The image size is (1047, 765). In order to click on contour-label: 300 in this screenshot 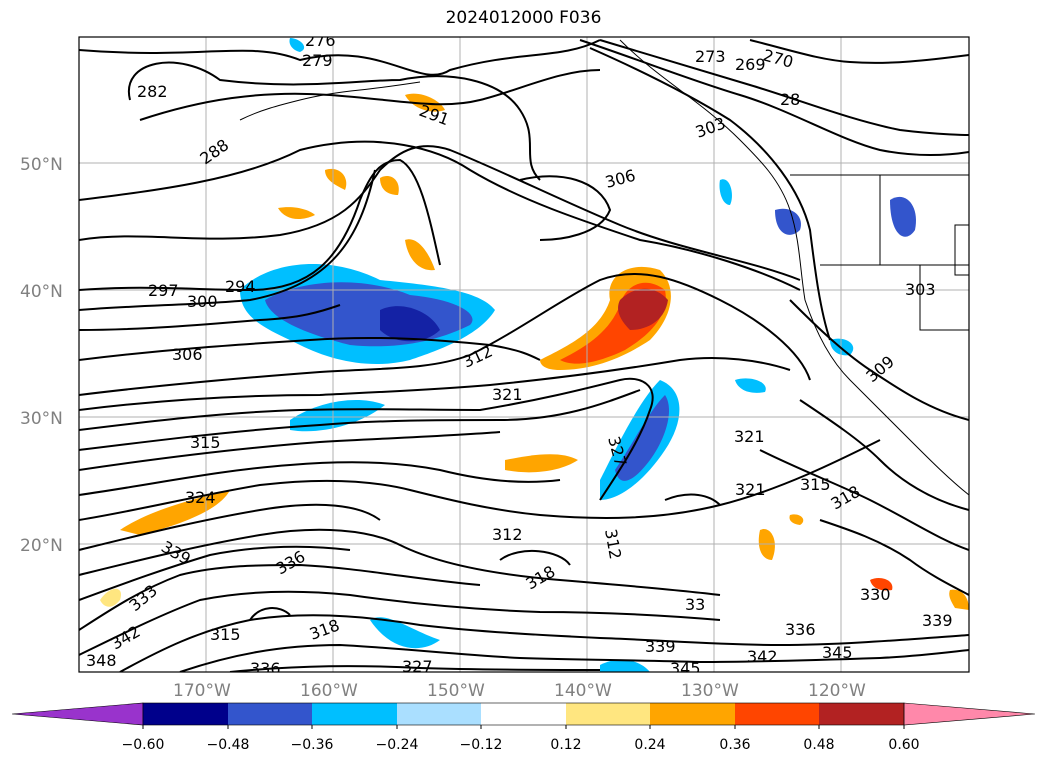, I will do `click(202, 301)`.